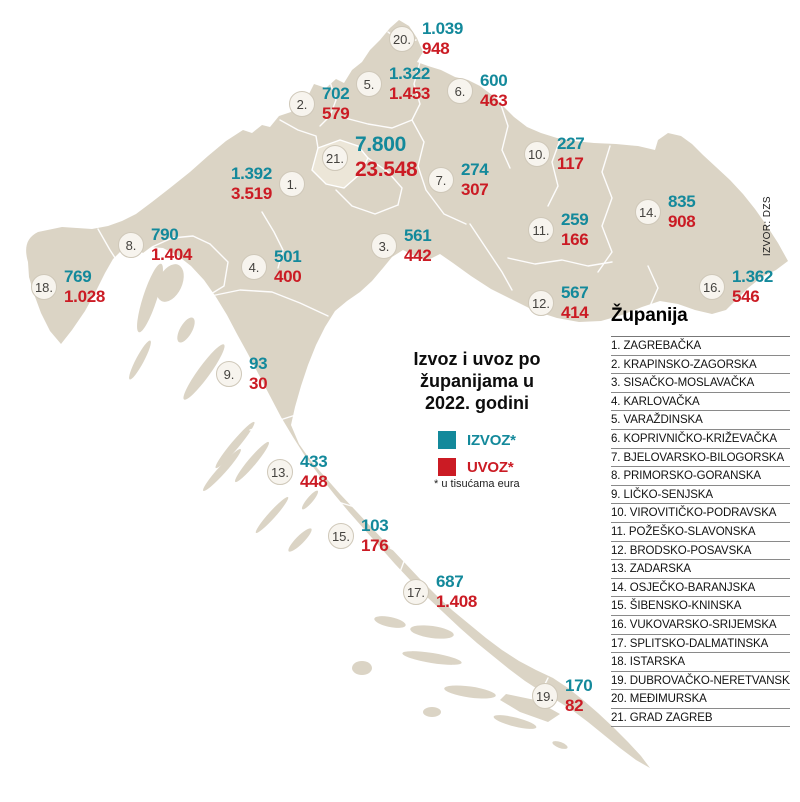  I want to click on uvoz-value: 414, so click(575, 312).